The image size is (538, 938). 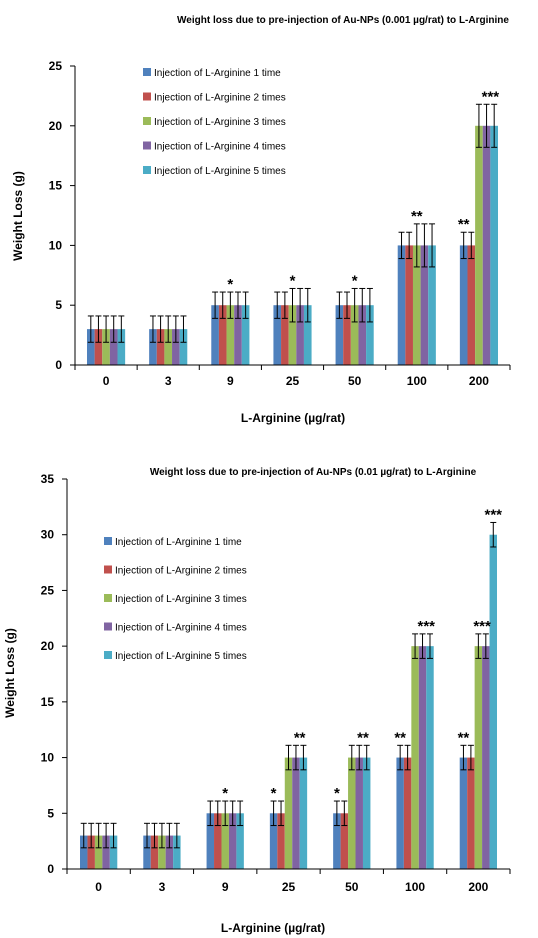 What do you see at coordinates (289, 887) in the screenshot?
I see `x-tick-label: 25` at bounding box center [289, 887].